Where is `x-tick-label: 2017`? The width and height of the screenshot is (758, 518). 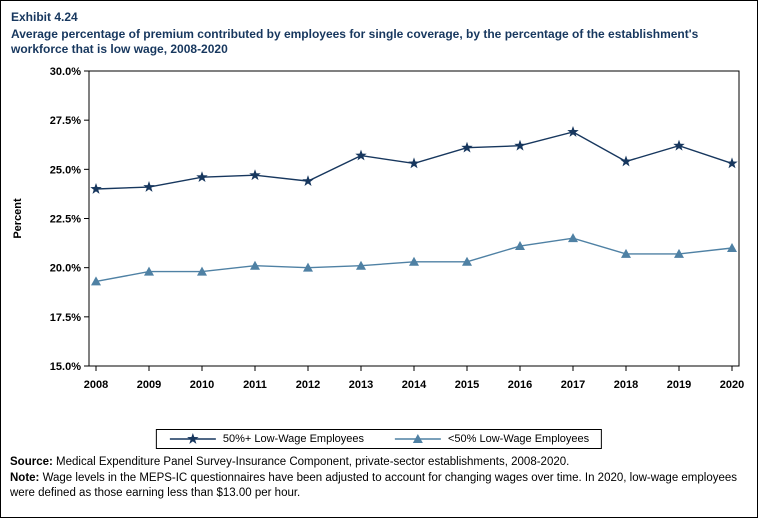
x-tick-label: 2017 is located at coordinates (573, 385).